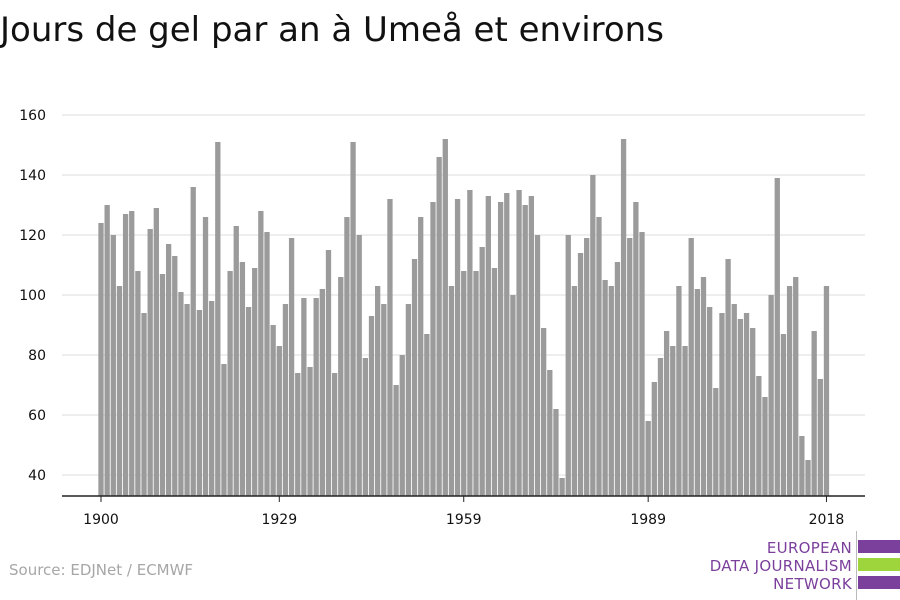 This screenshot has height=600, width=900. I want to click on bar-1932, so click(298, 434).